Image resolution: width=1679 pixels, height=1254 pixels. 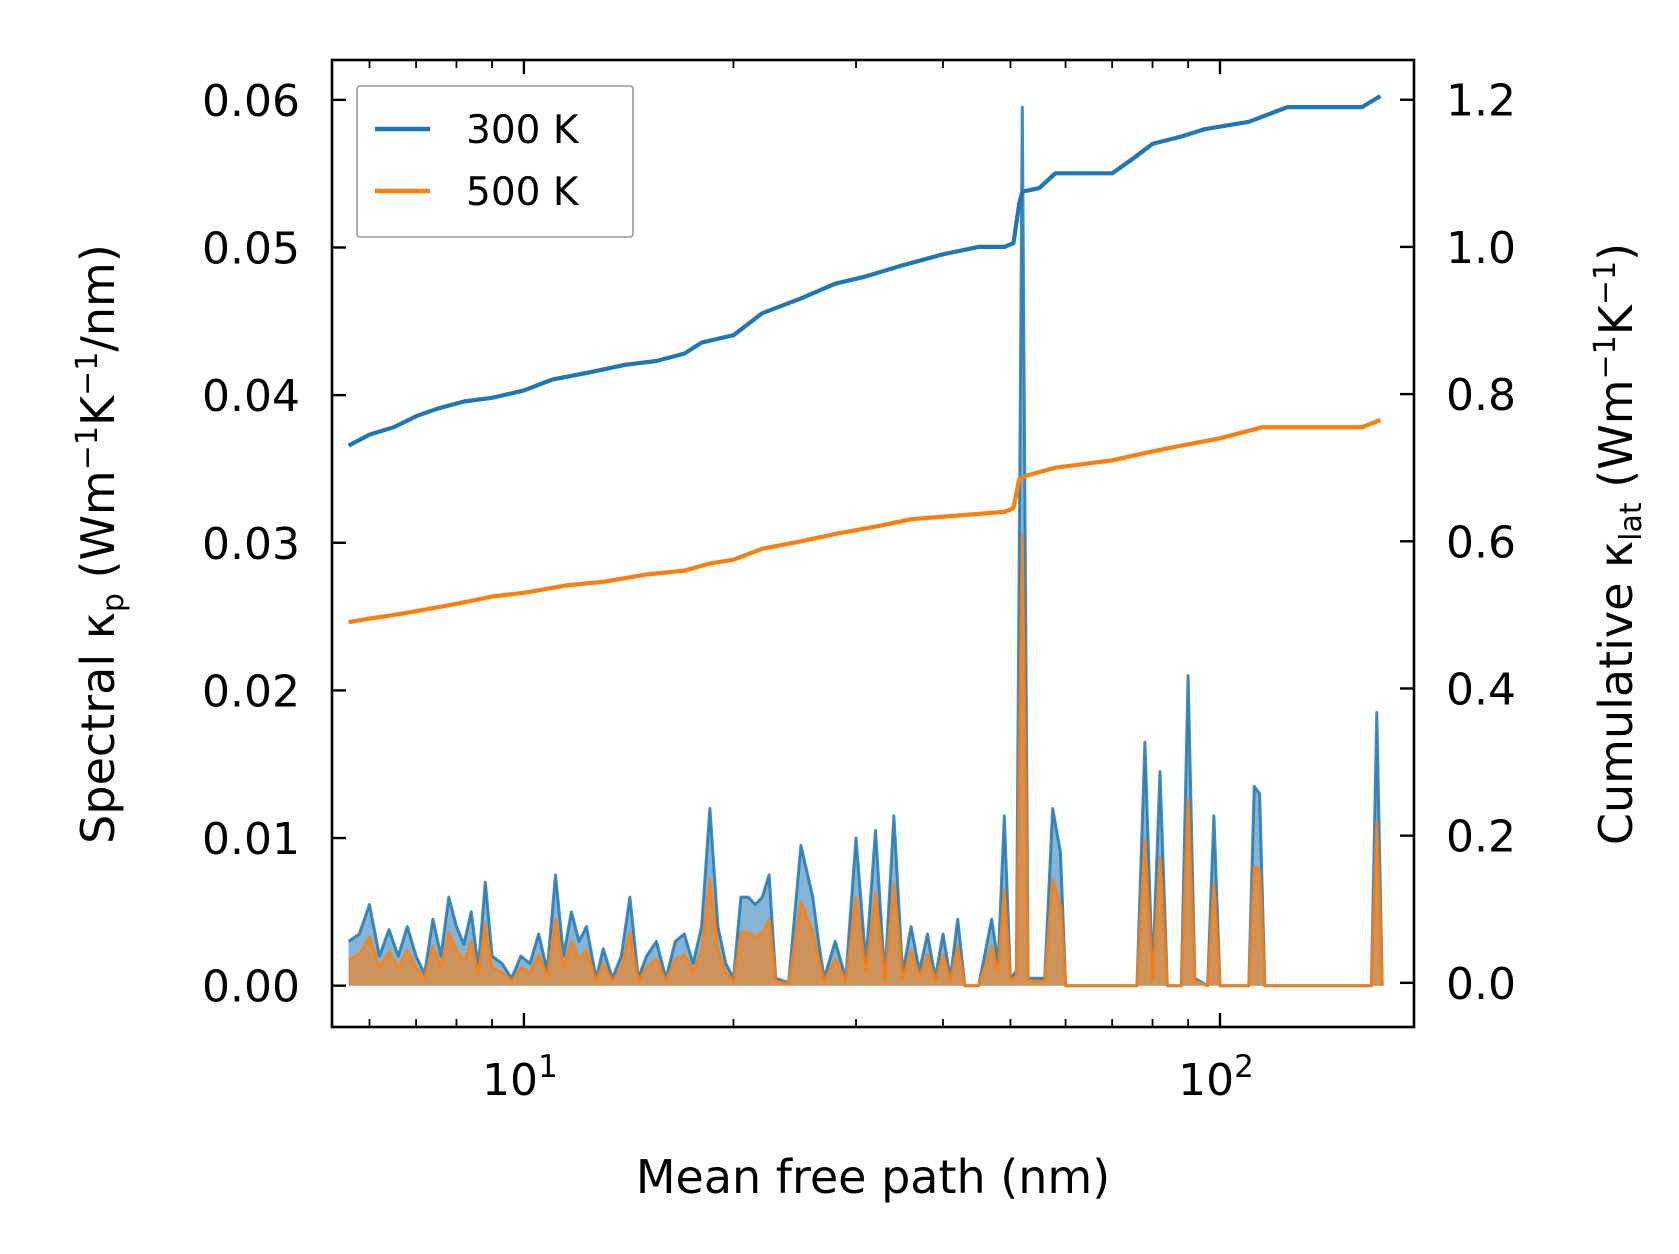 I want to click on right-y-tick-label: 0.4, so click(x=1481, y=689).